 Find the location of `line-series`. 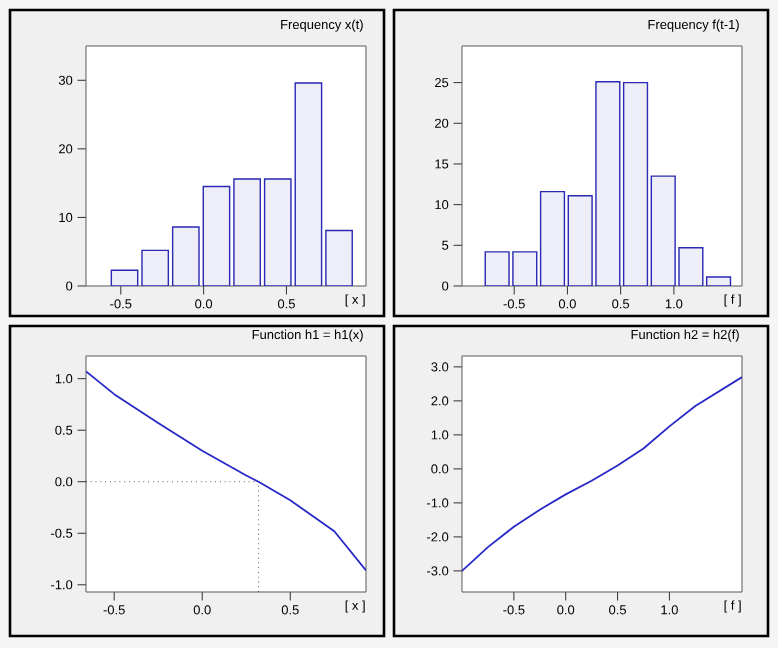

line-series is located at coordinates (602, 474).